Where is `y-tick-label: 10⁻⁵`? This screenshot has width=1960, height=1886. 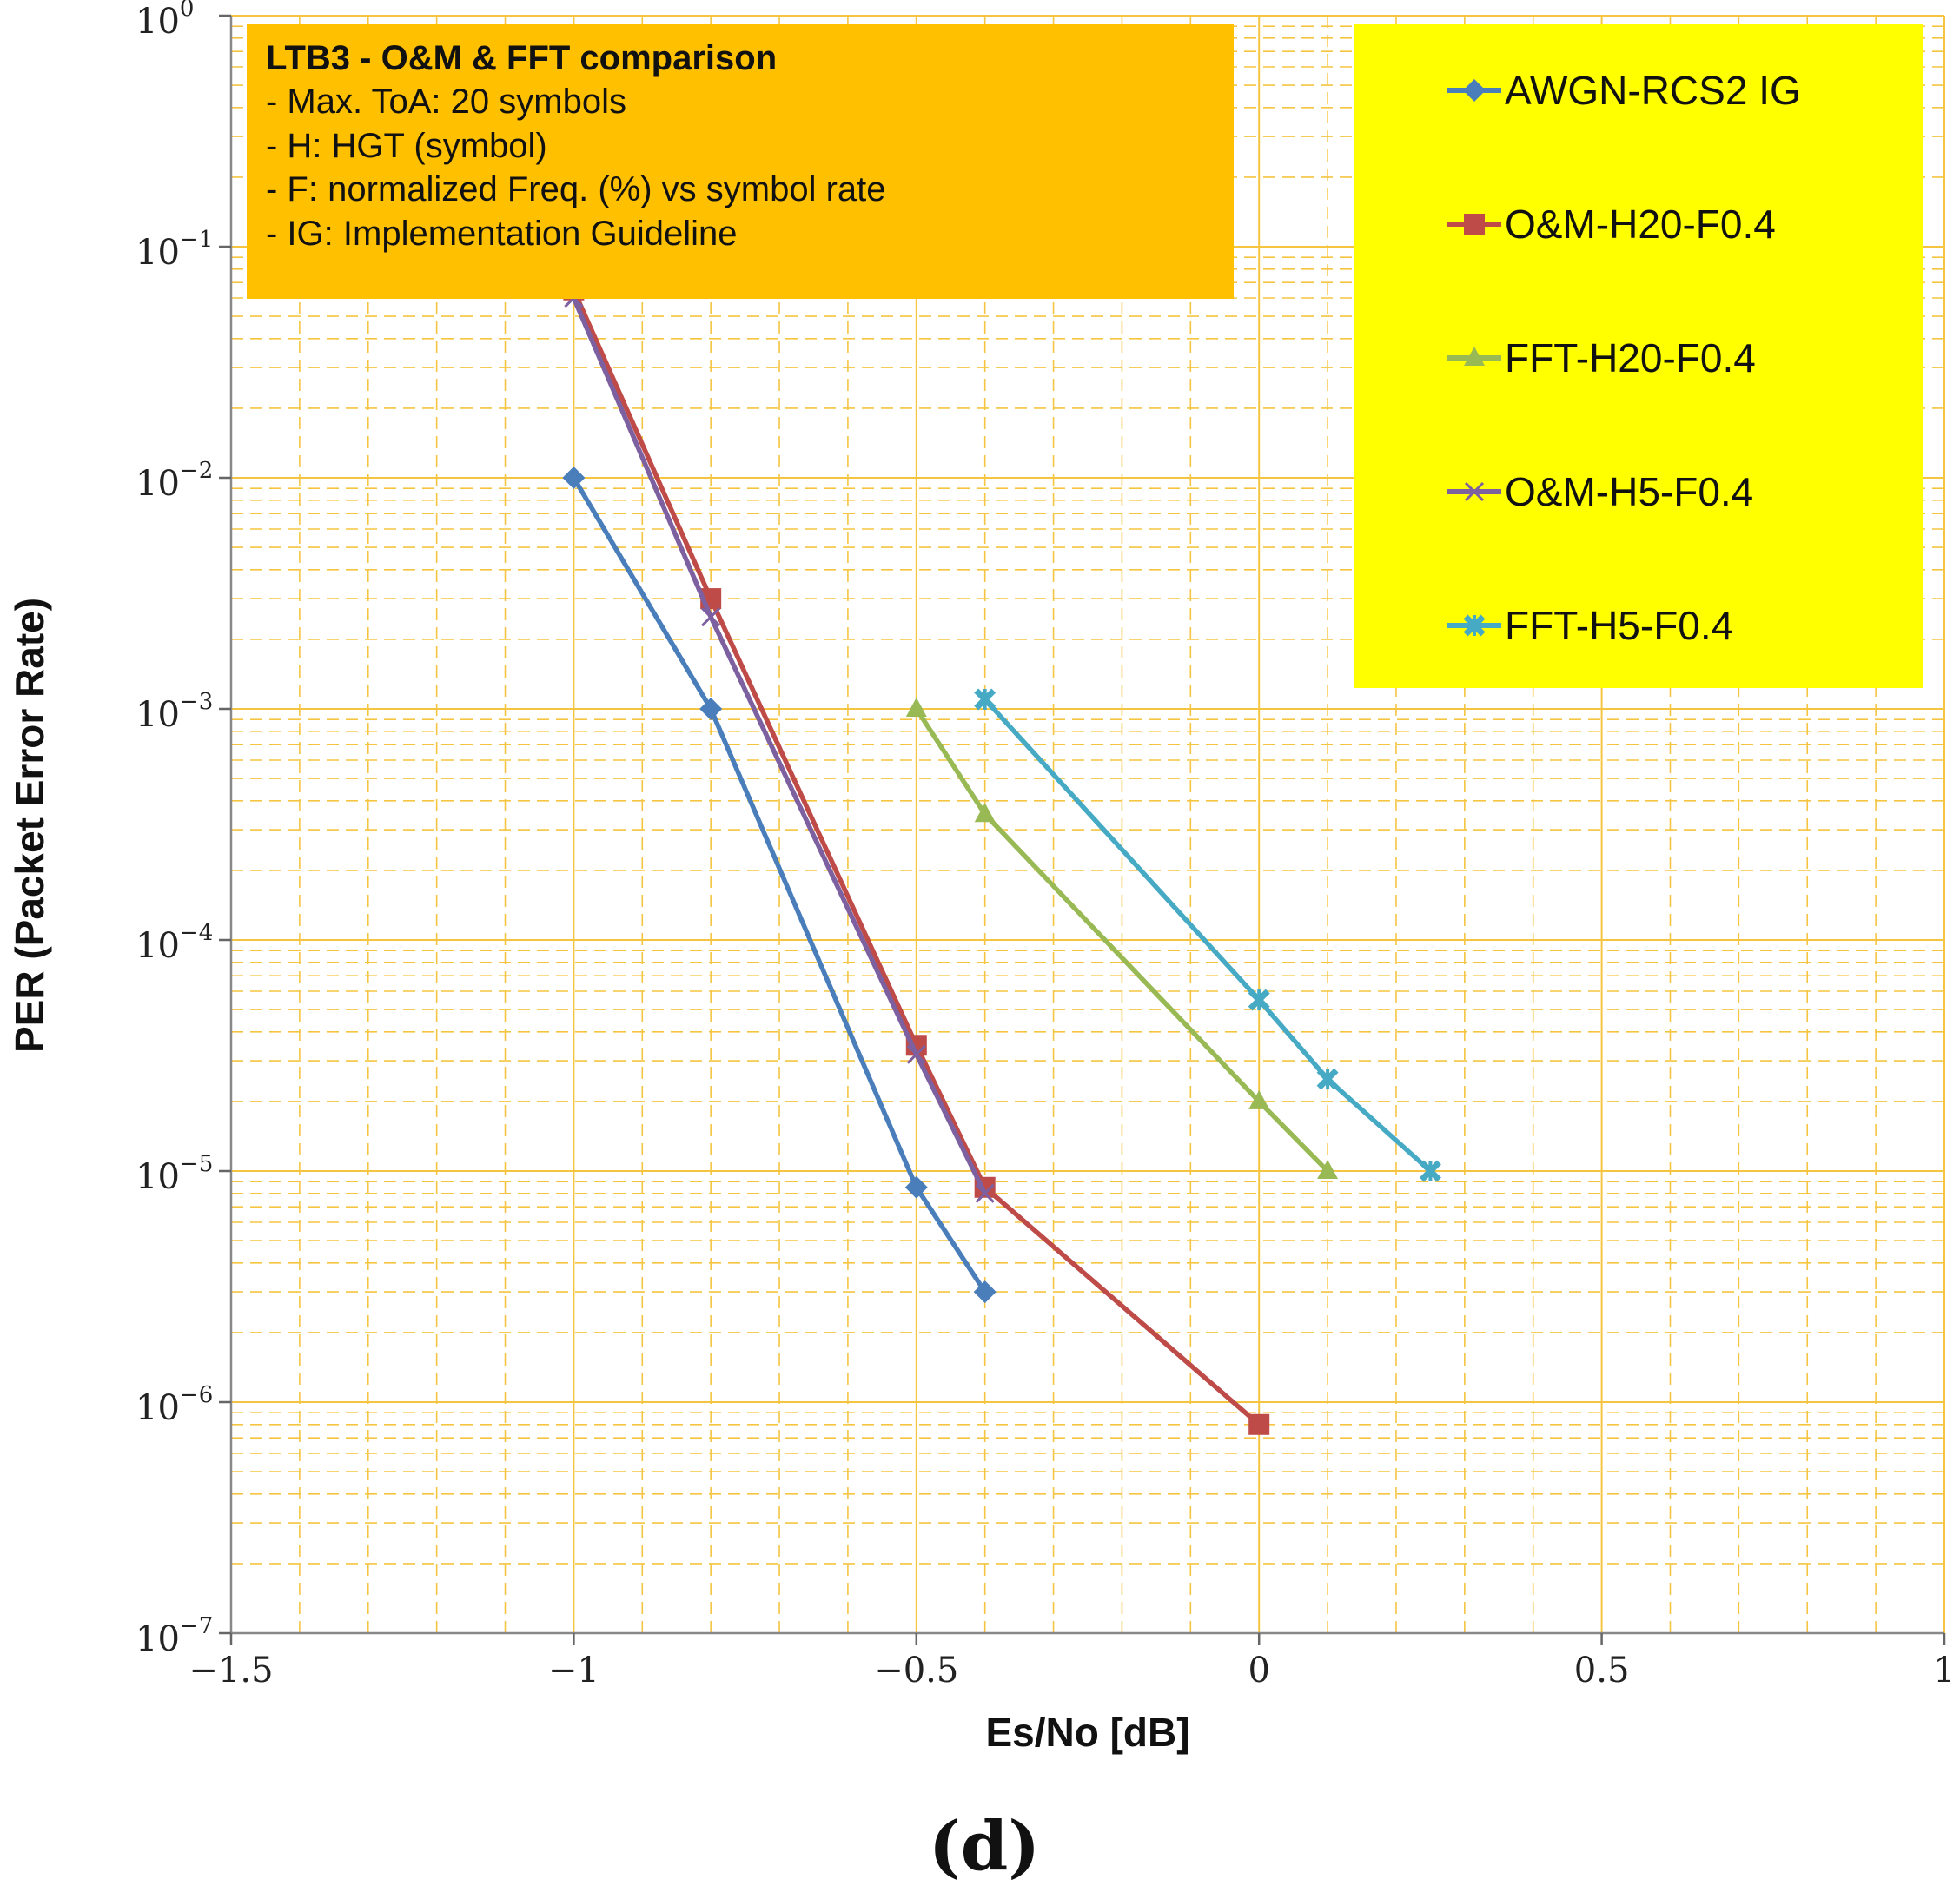 y-tick-label: 10⁻⁵ is located at coordinates (174, 1174).